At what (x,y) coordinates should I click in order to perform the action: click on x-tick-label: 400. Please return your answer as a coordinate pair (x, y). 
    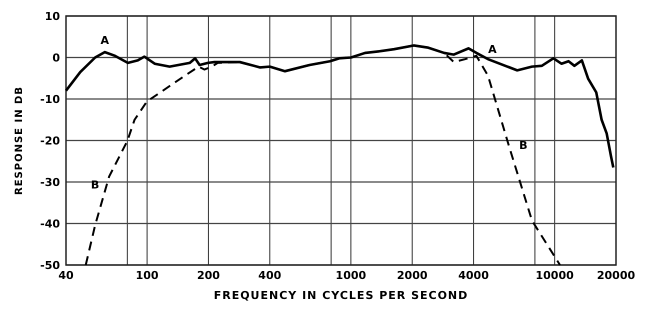
    Looking at the image, I should click on (270, 275).